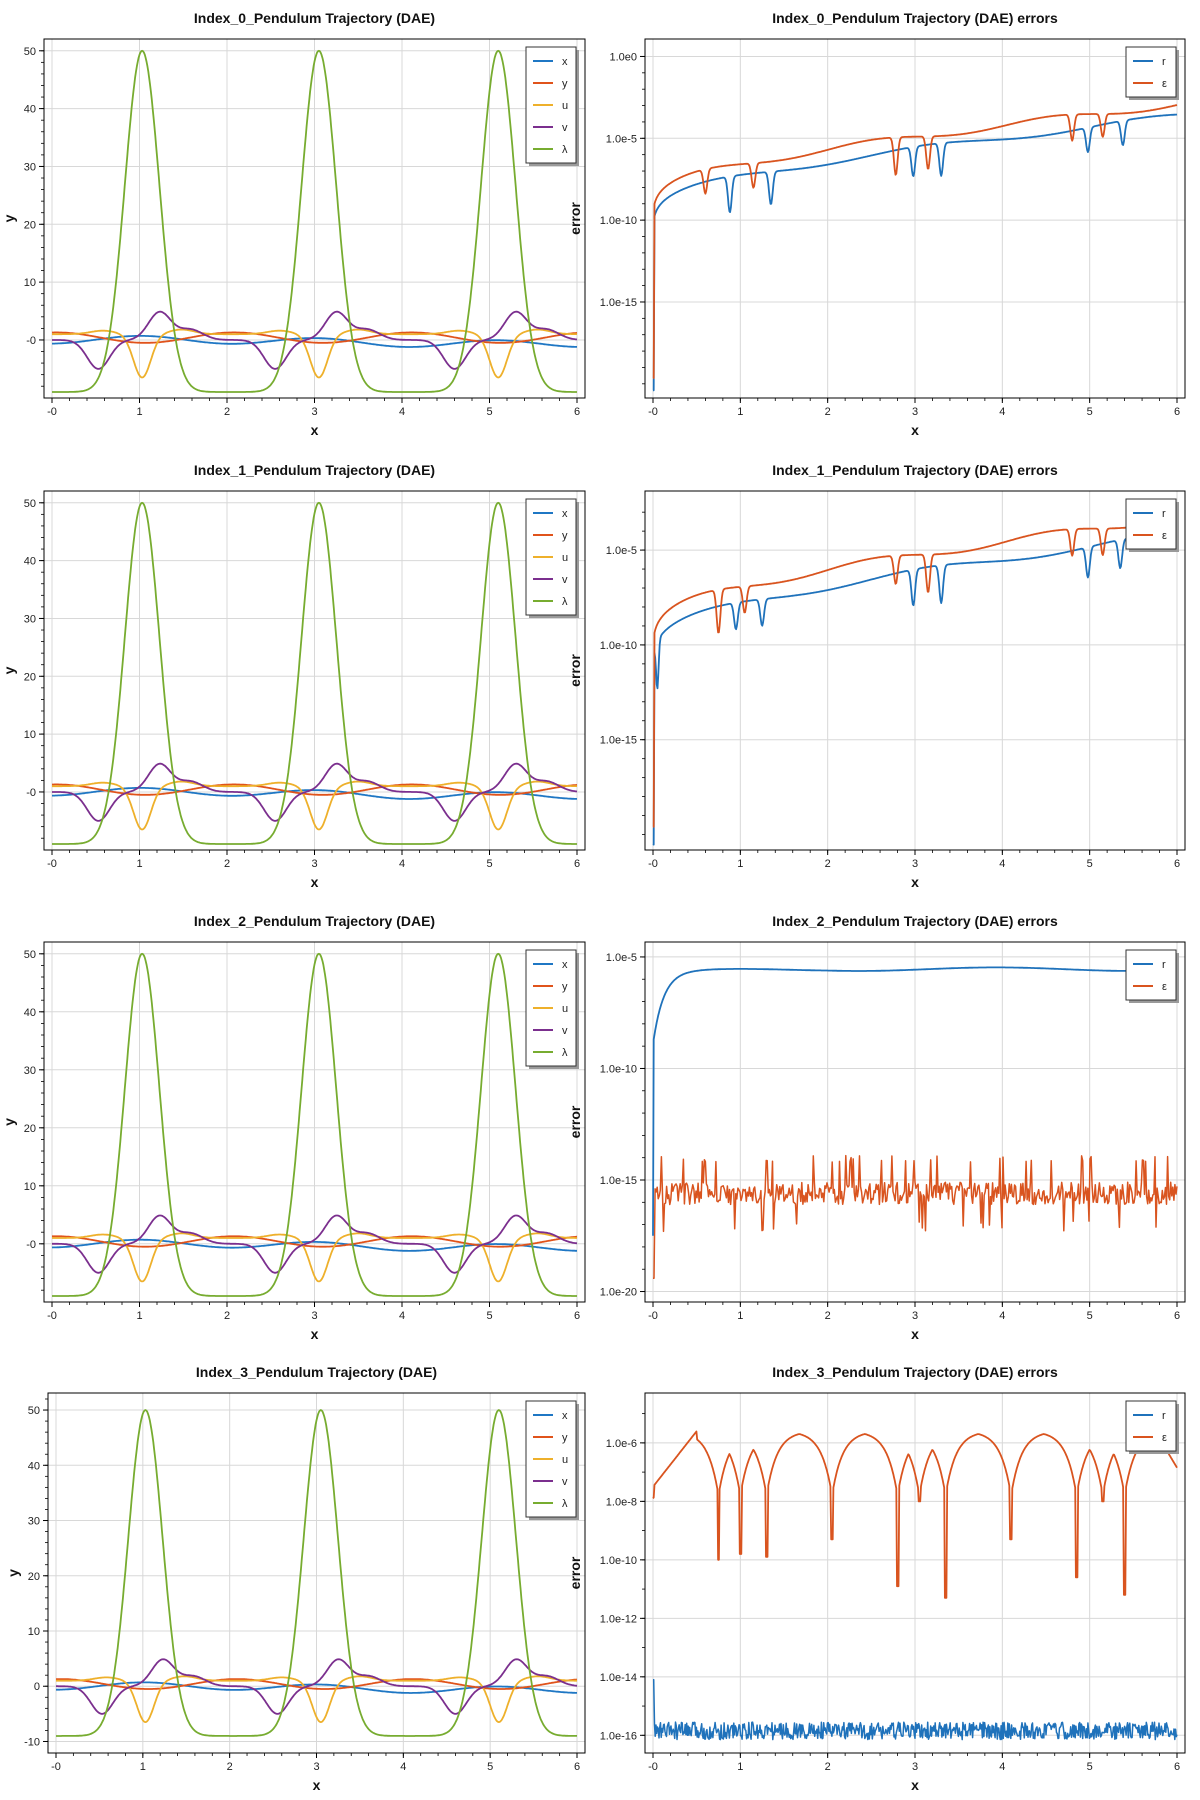 Image resolution: width=1200 pixels, height=1800 pixels. I want to click on series-line-lambda, so click(314, 1124).